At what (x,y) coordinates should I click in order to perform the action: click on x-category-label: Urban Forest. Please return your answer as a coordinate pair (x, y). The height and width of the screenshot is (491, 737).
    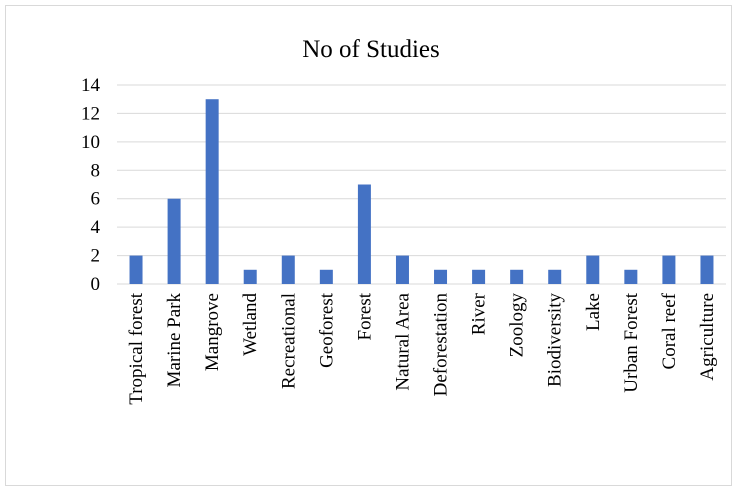
    Looking at the image, I should click on (631, 342).